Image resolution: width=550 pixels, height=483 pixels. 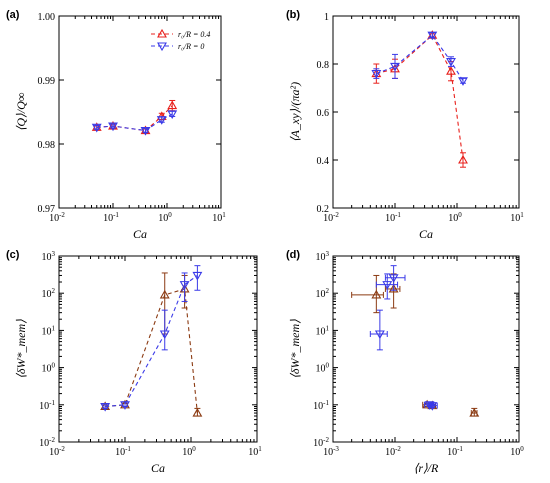 What do you see at coordinates (323, 113) in the screenshot?
I see `y-tick-label: 0.6` at bounding box center [323, 113].